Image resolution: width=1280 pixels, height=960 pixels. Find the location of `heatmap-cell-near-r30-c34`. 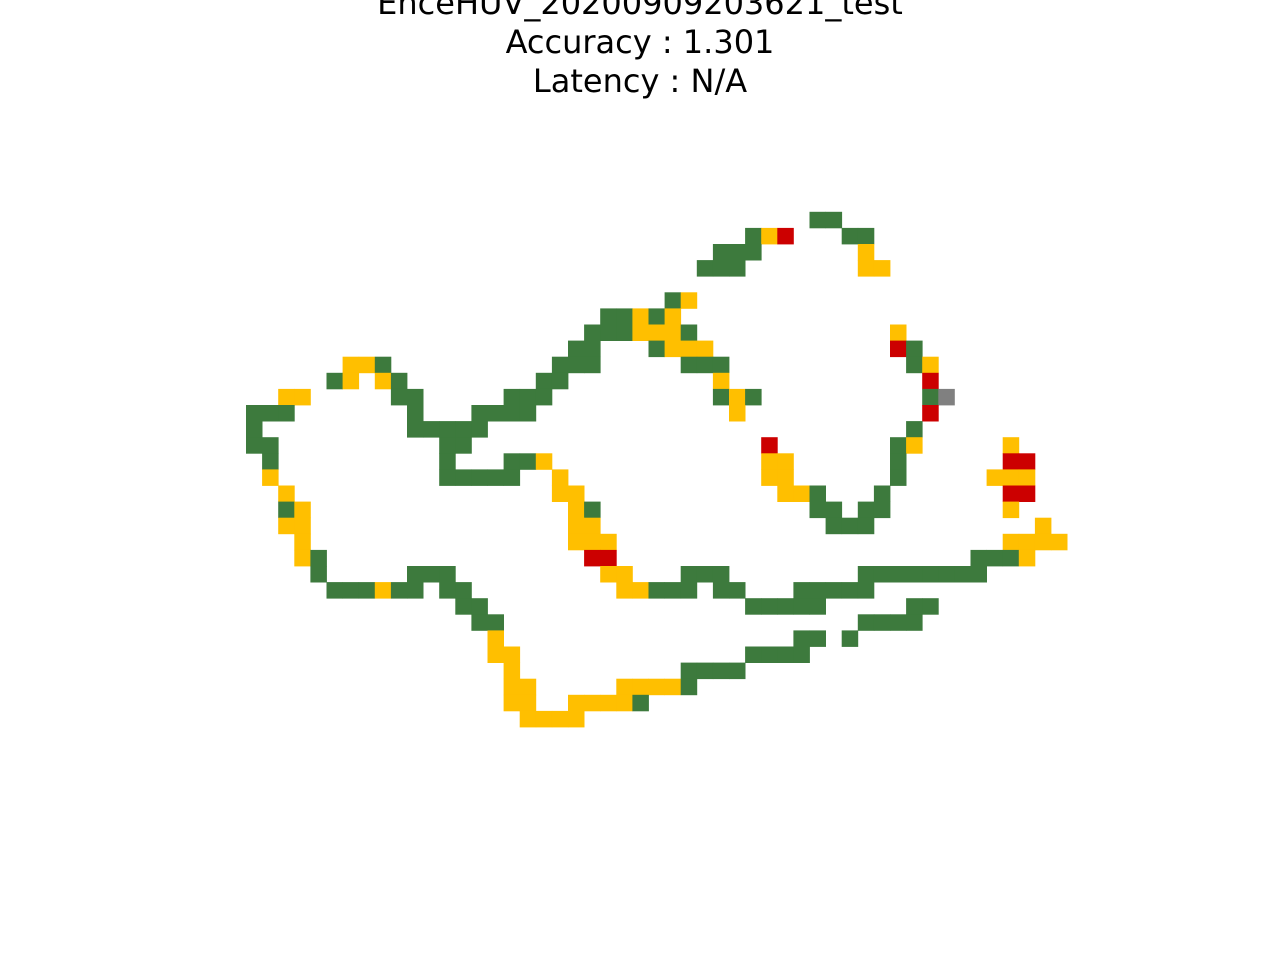

heatmap-cell-near-r30-c34 is located at coordinates (560, 493).